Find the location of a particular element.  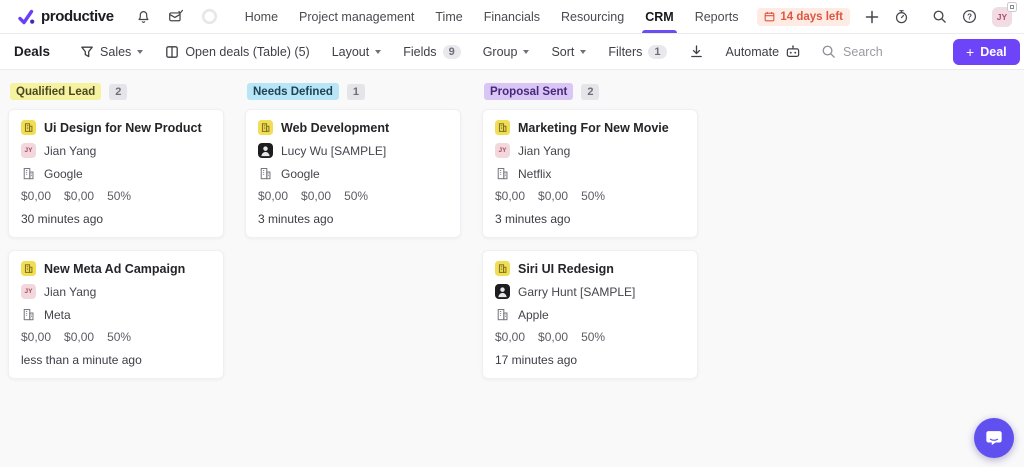

funnel-icon is located at coordinates (87, 52).